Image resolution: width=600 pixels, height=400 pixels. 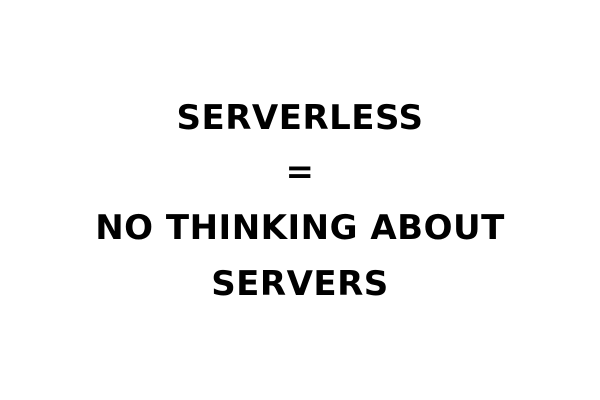 I want to click on headline-serverless: SERVERLESS, so click(x=300, y=118).